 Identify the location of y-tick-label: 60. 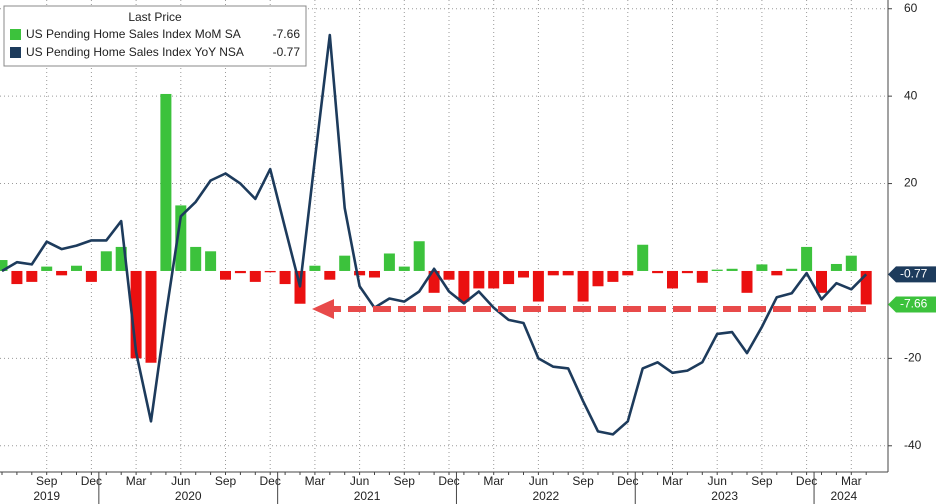
(911, 8).